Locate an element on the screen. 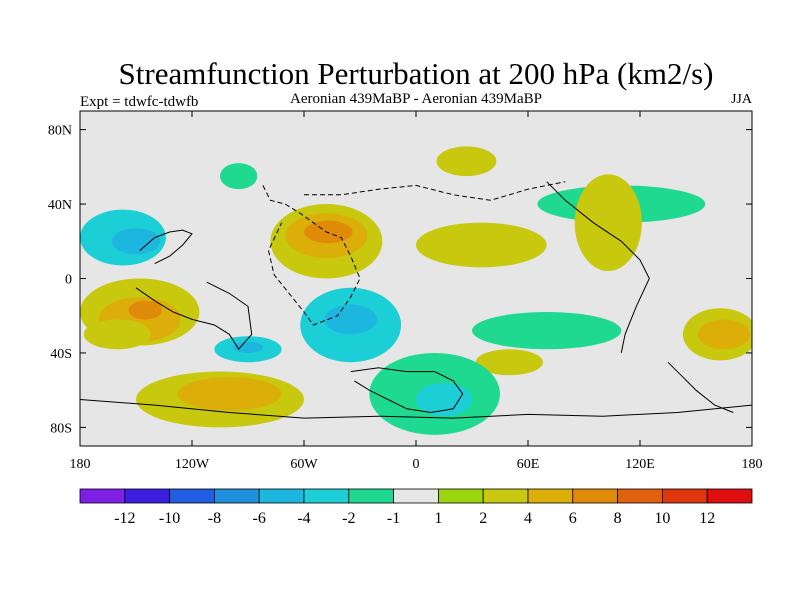 This screenshot has height=600, width=800. colorbar: -12 -10 -8 -6 -4 -2 -1 1 2 4 6 8 10 12 is located at coordinates (416, 507).